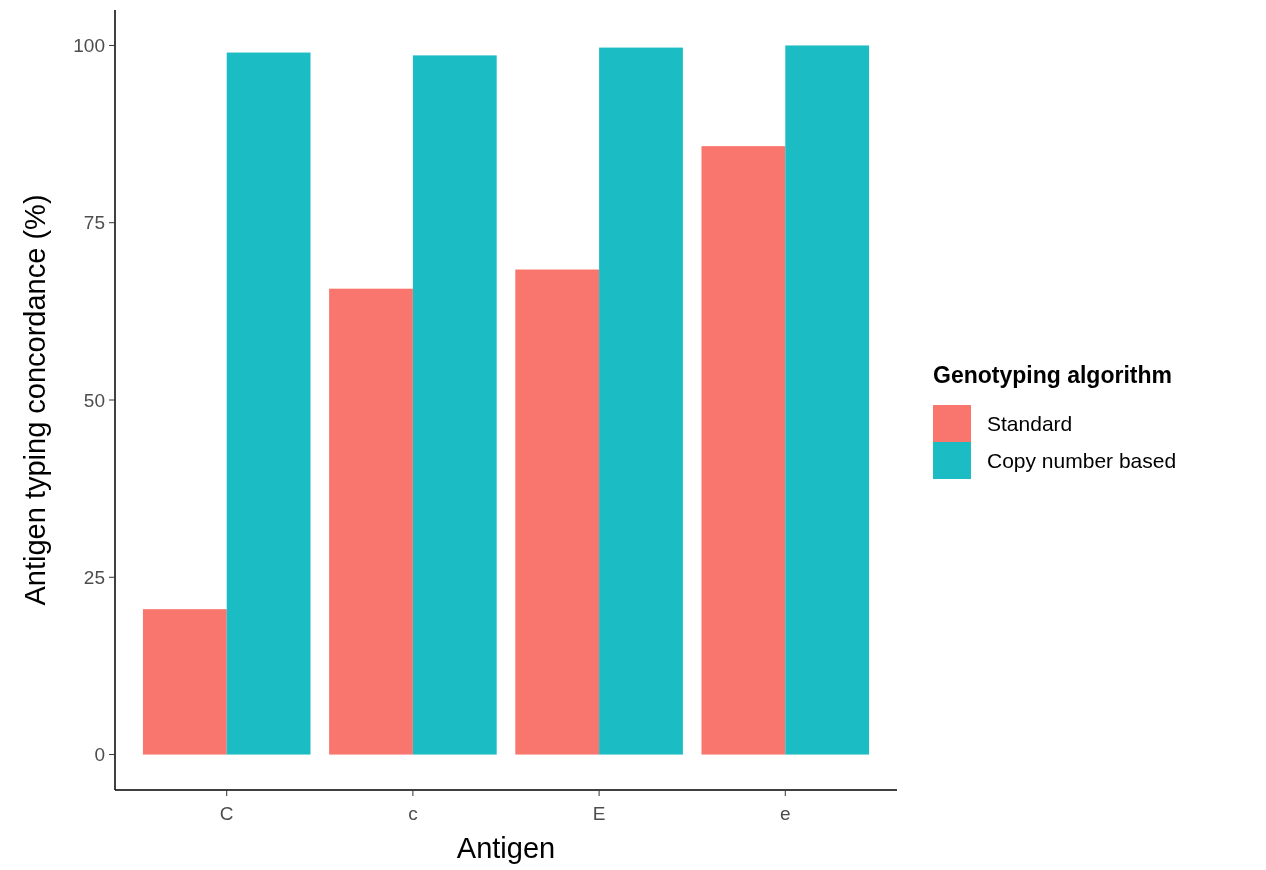 The width and height of the screenshot is (1266, 870). What do you see at coordinates (506, 848) in the screenshot?
I see `x-axis-title: Antigen` at bounding box center [506, 848].